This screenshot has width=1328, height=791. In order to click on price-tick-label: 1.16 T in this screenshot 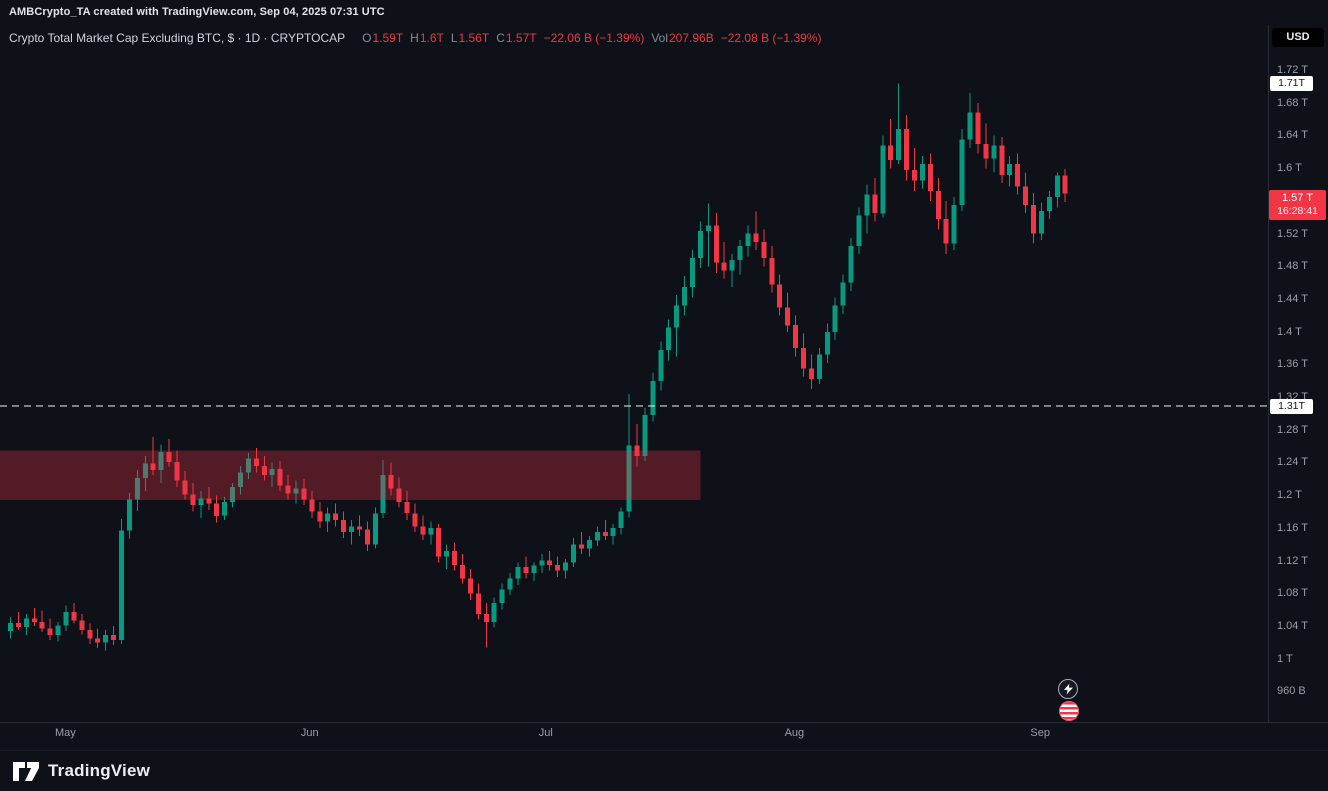, I will do `click(1292, 527)`.